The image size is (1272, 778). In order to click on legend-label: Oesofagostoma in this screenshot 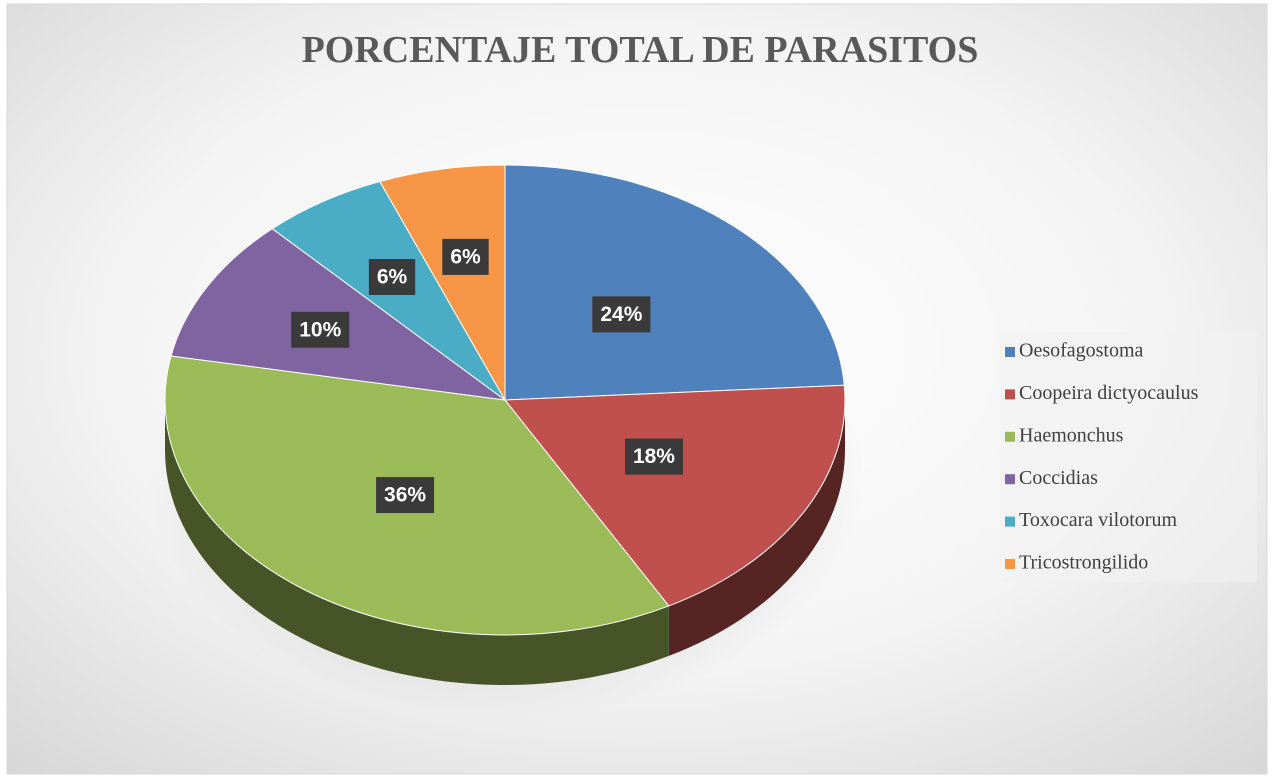, I will do `click(1081, 351)`.